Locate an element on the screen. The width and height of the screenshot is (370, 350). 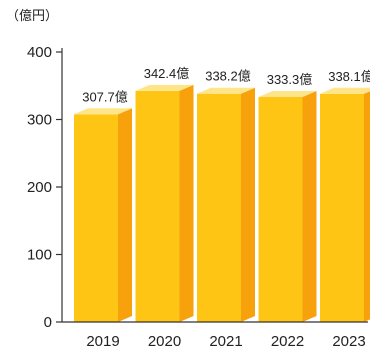
y-tick-label-0: 0 is located at coordinates (48, 322).